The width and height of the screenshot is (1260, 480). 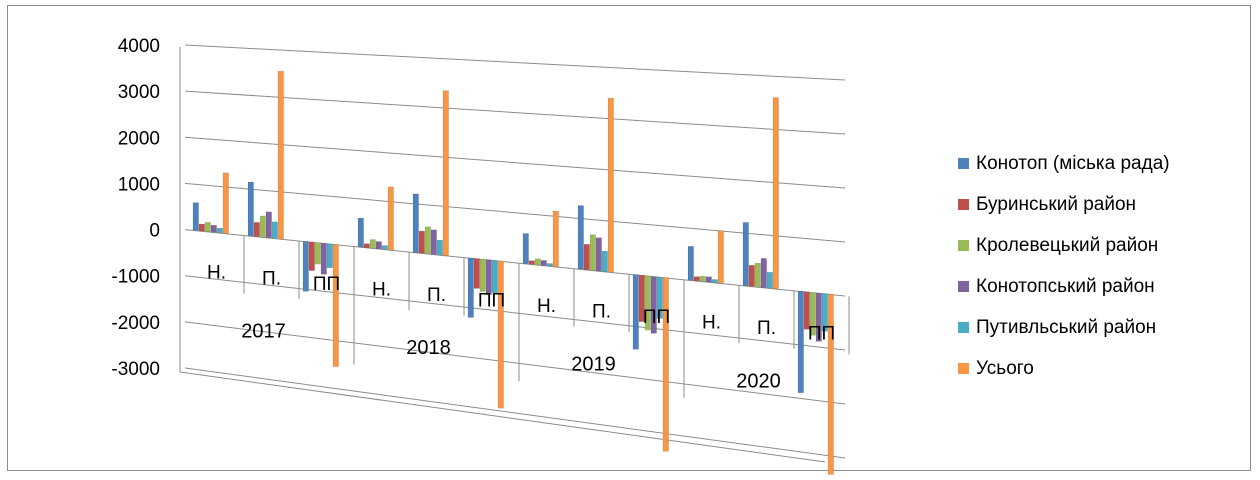 What do you see at coordinates (135, 369) in the screenshot?
I see `y-tick-label: -3000` at bounding box center [135, 369].